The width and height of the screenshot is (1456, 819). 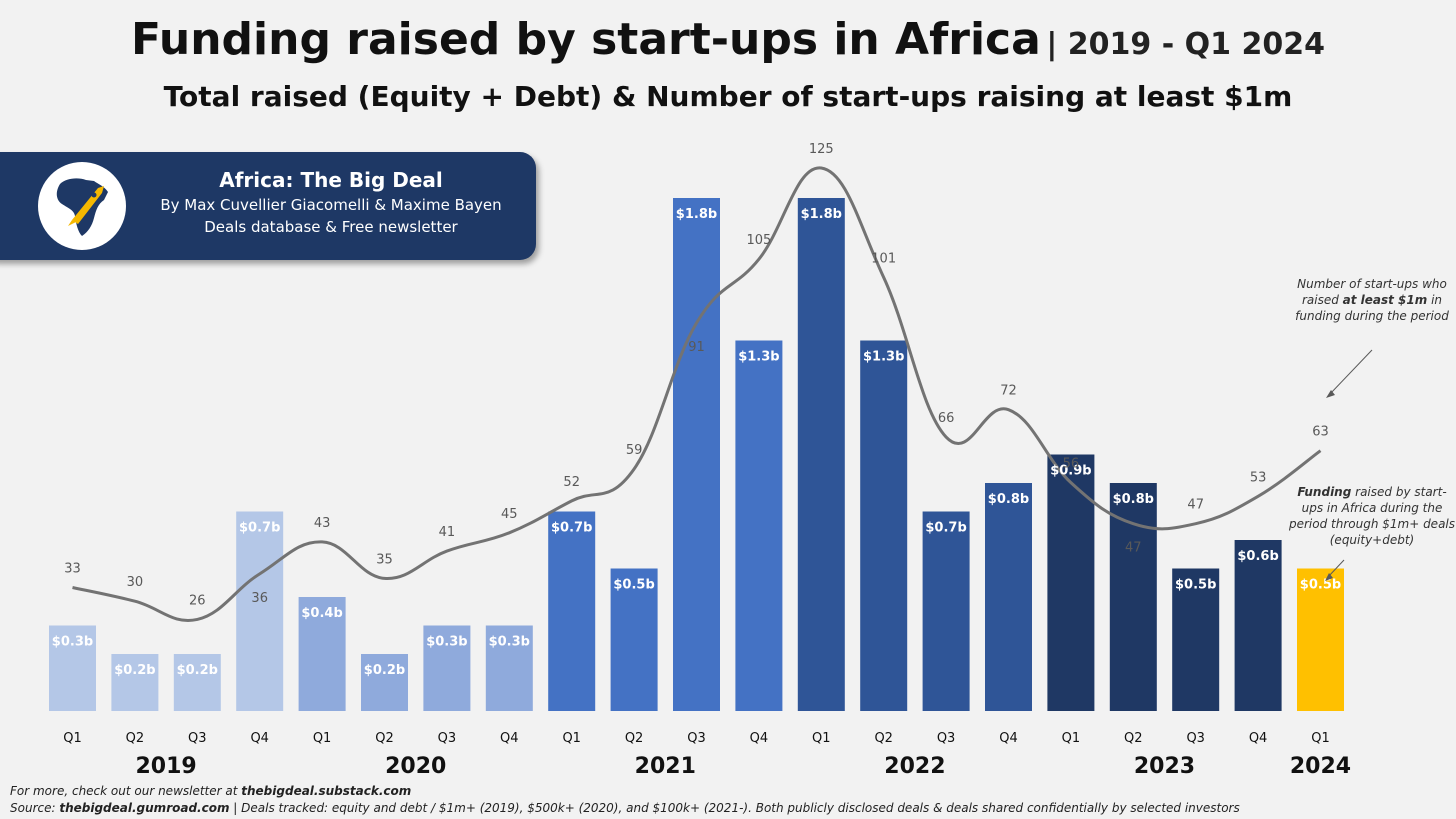 What do you see at coordinates (946, 418) in the screenshot?
I see `line-value-label: 66` at bounding box center [946, 418].